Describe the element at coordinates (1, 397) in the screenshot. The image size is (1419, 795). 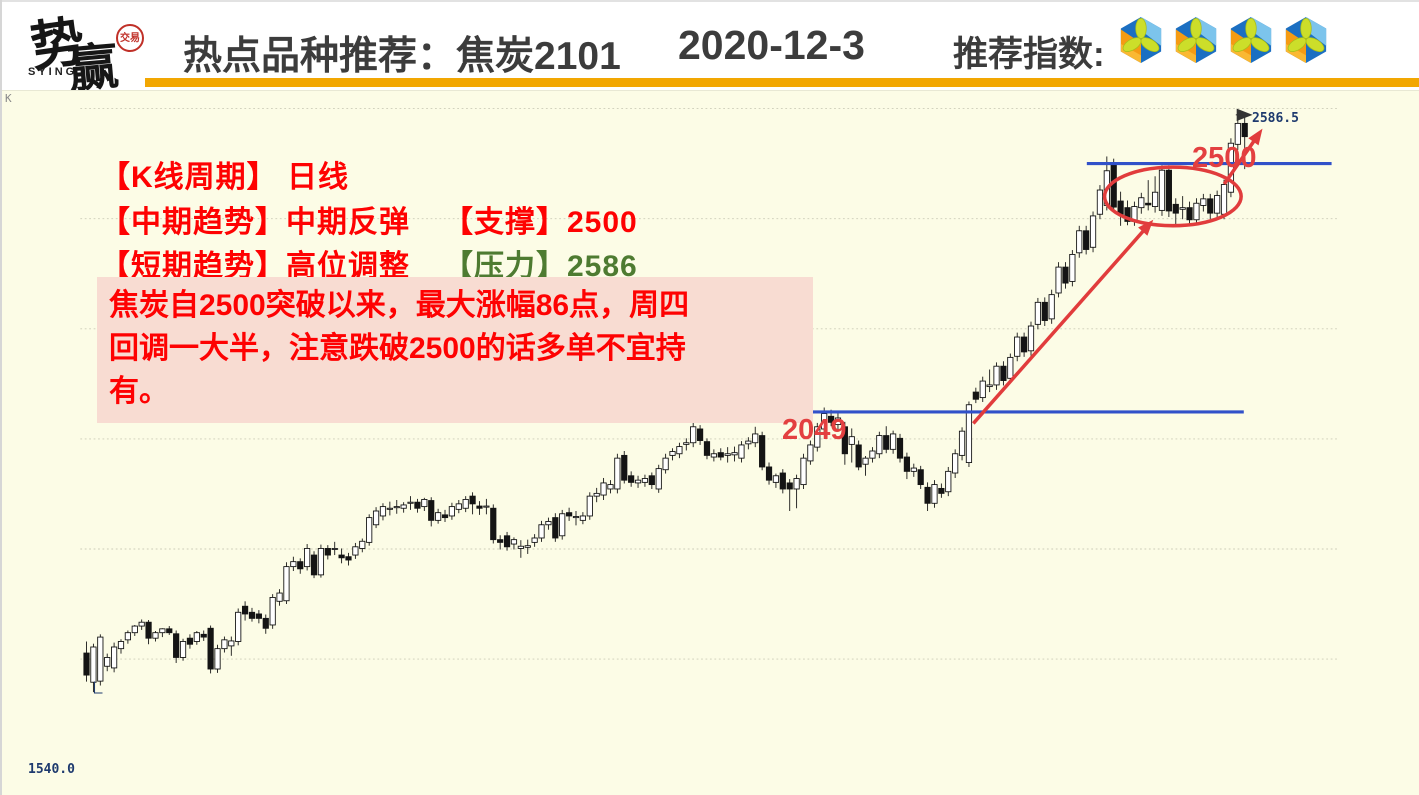
I see `window-left-edge` at that location.